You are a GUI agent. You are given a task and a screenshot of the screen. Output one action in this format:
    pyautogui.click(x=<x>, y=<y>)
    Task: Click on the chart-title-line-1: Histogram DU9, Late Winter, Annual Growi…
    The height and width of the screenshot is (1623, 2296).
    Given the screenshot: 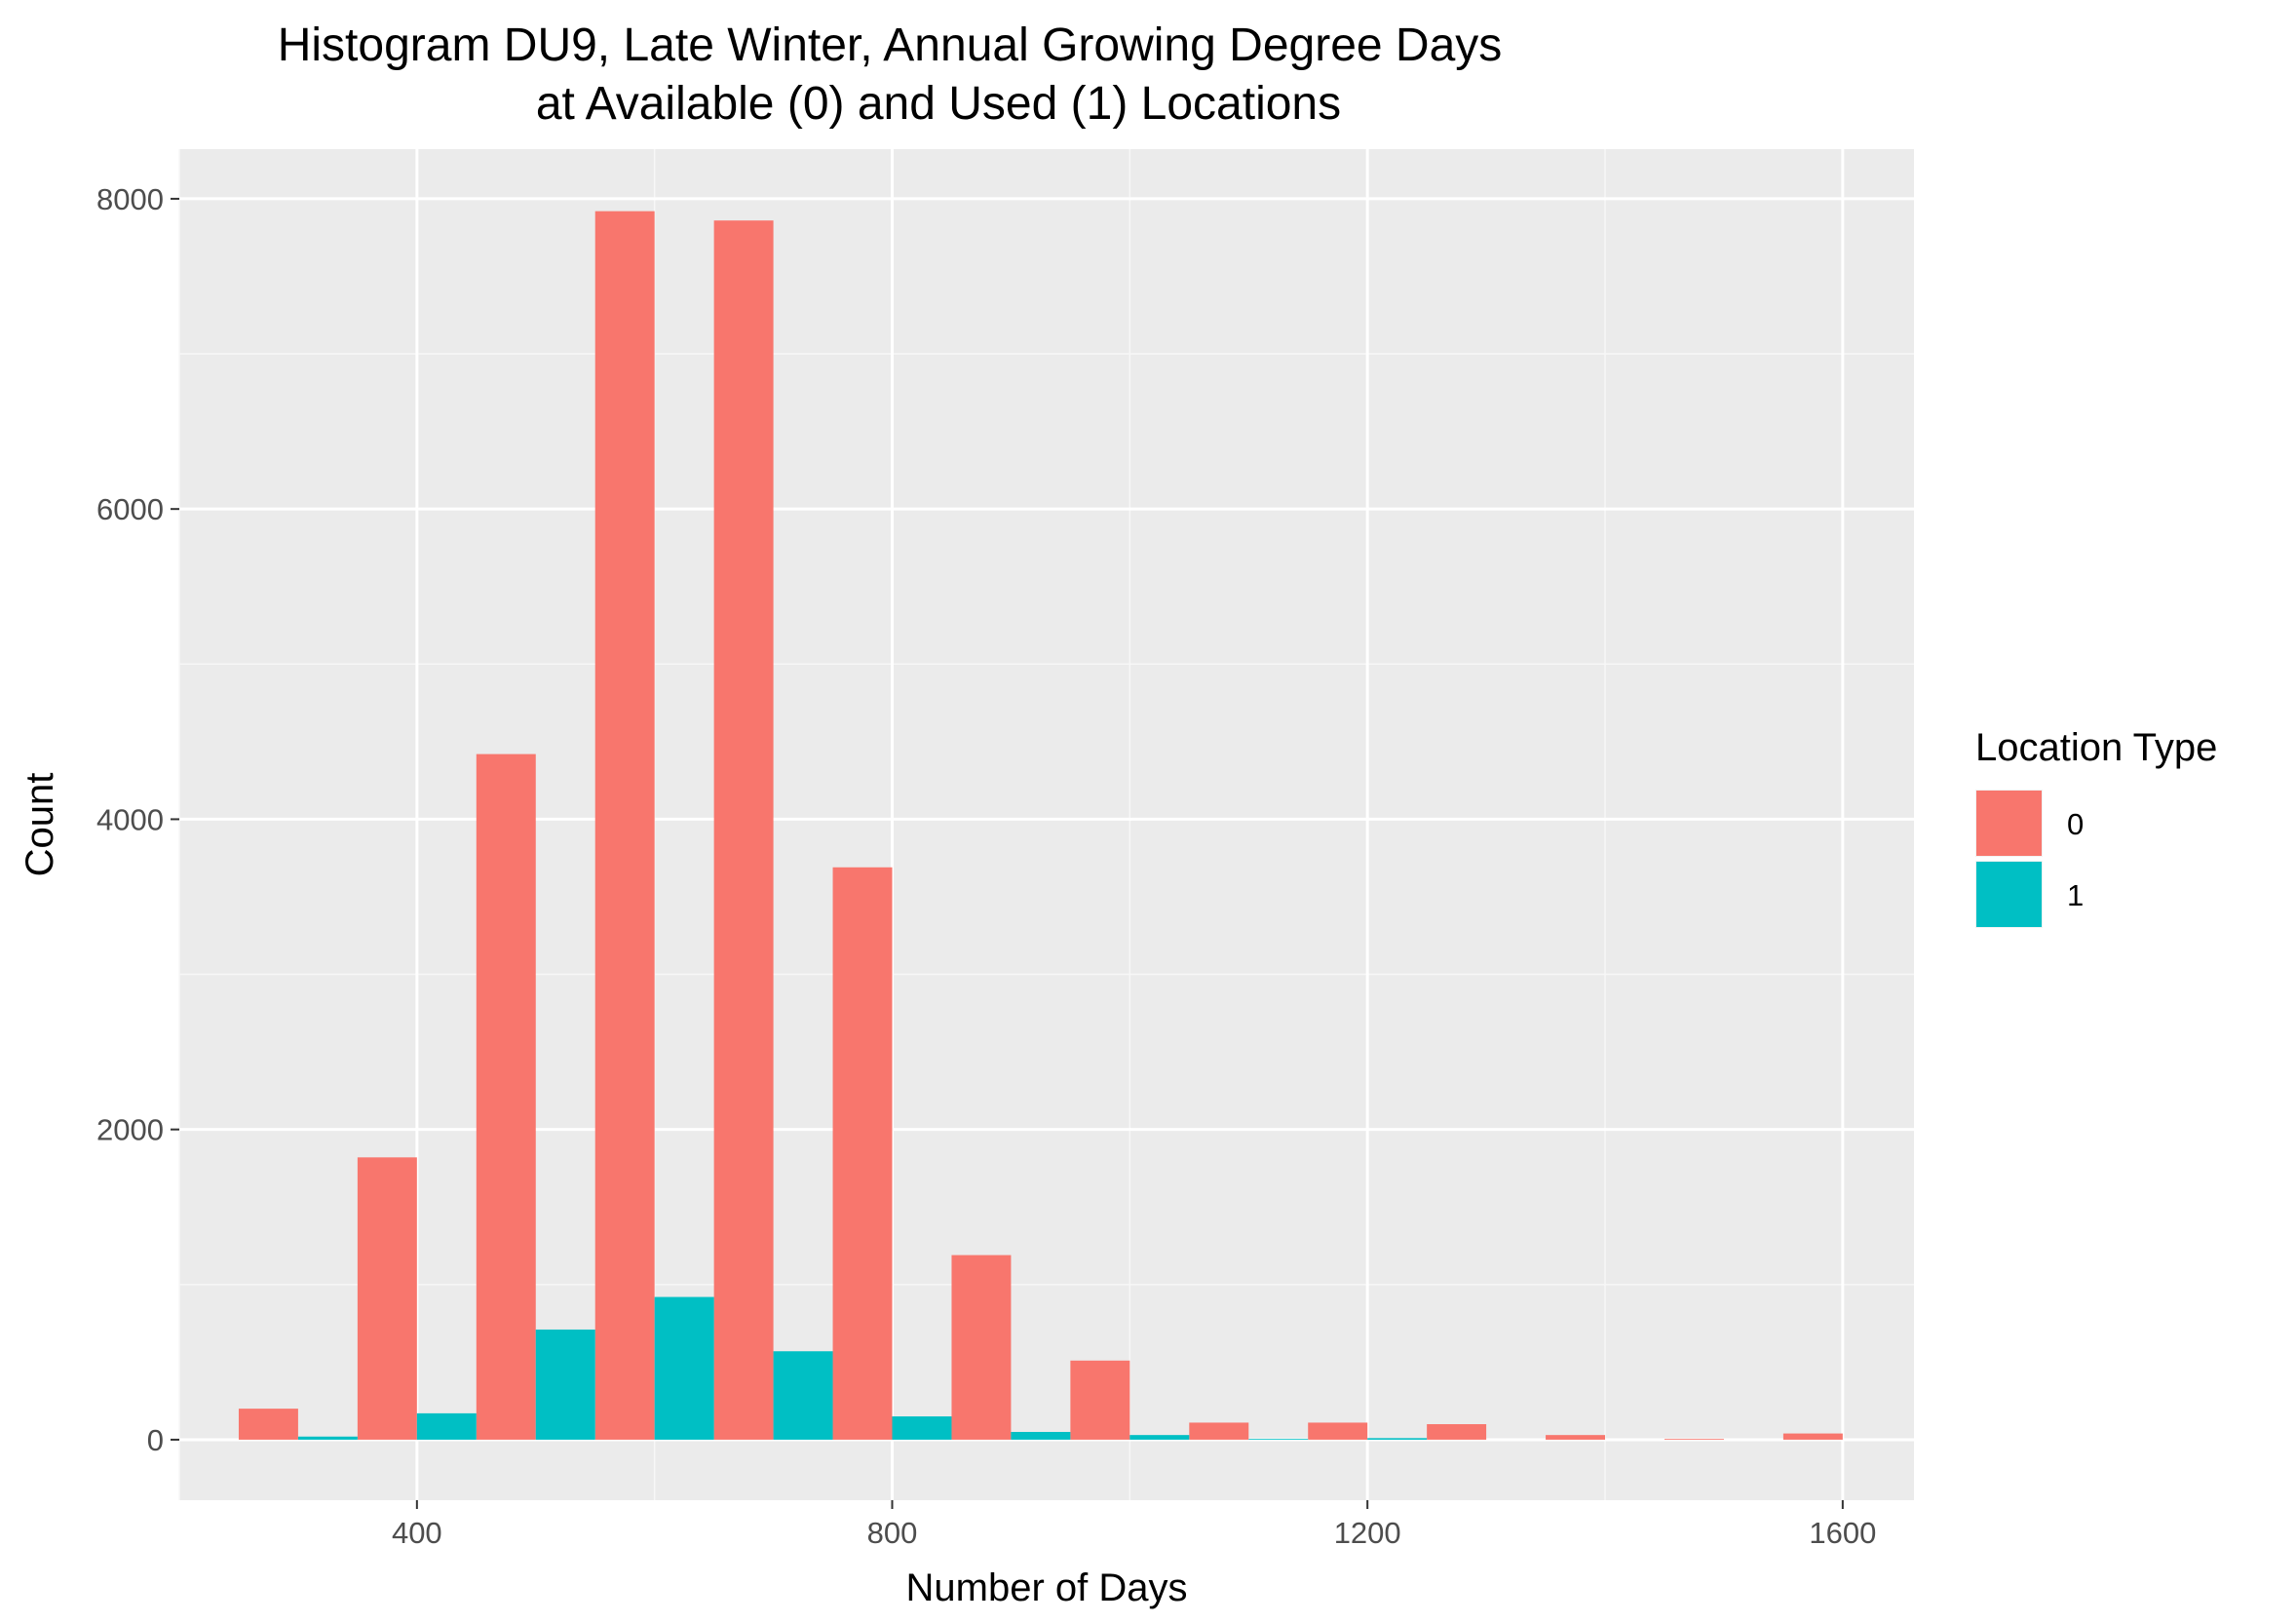 What is the action you would take?
    pyautogui.click(x=890, y=45)
    